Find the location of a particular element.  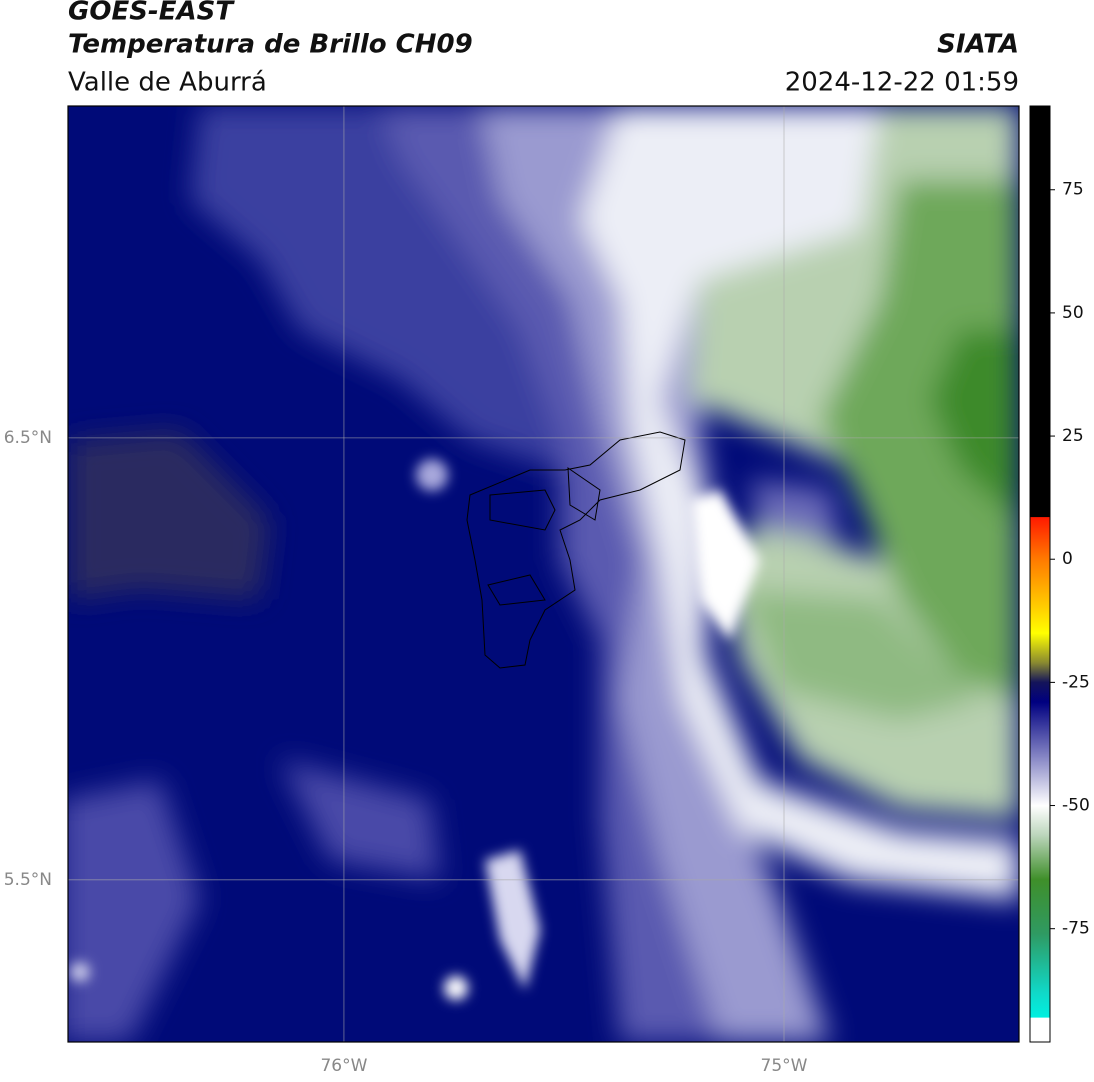

colorbar-tick-label: 0 is located at coordinates (1067, 559).